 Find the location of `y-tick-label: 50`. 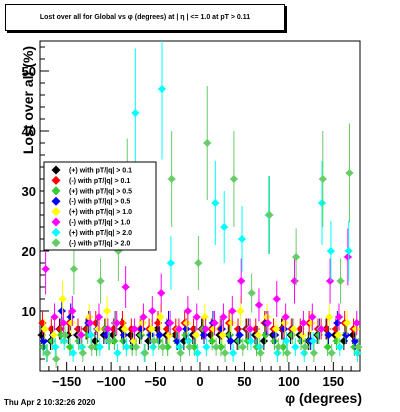

y-tick-label: 50 is located at coordinates (29, 71).